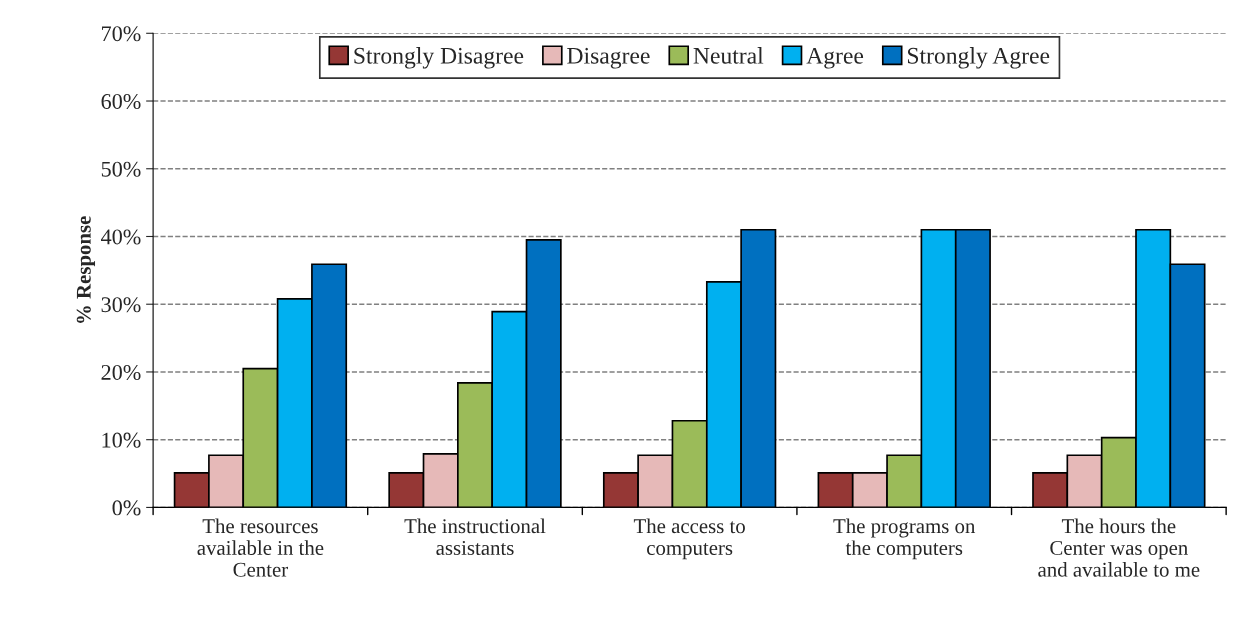 The width and height of the screenshot is (1255, 628). What do you see at coordinates (121, 372) in the screenshot?
I see `y-tick-label: 20%` at bounding box center [121, 372].